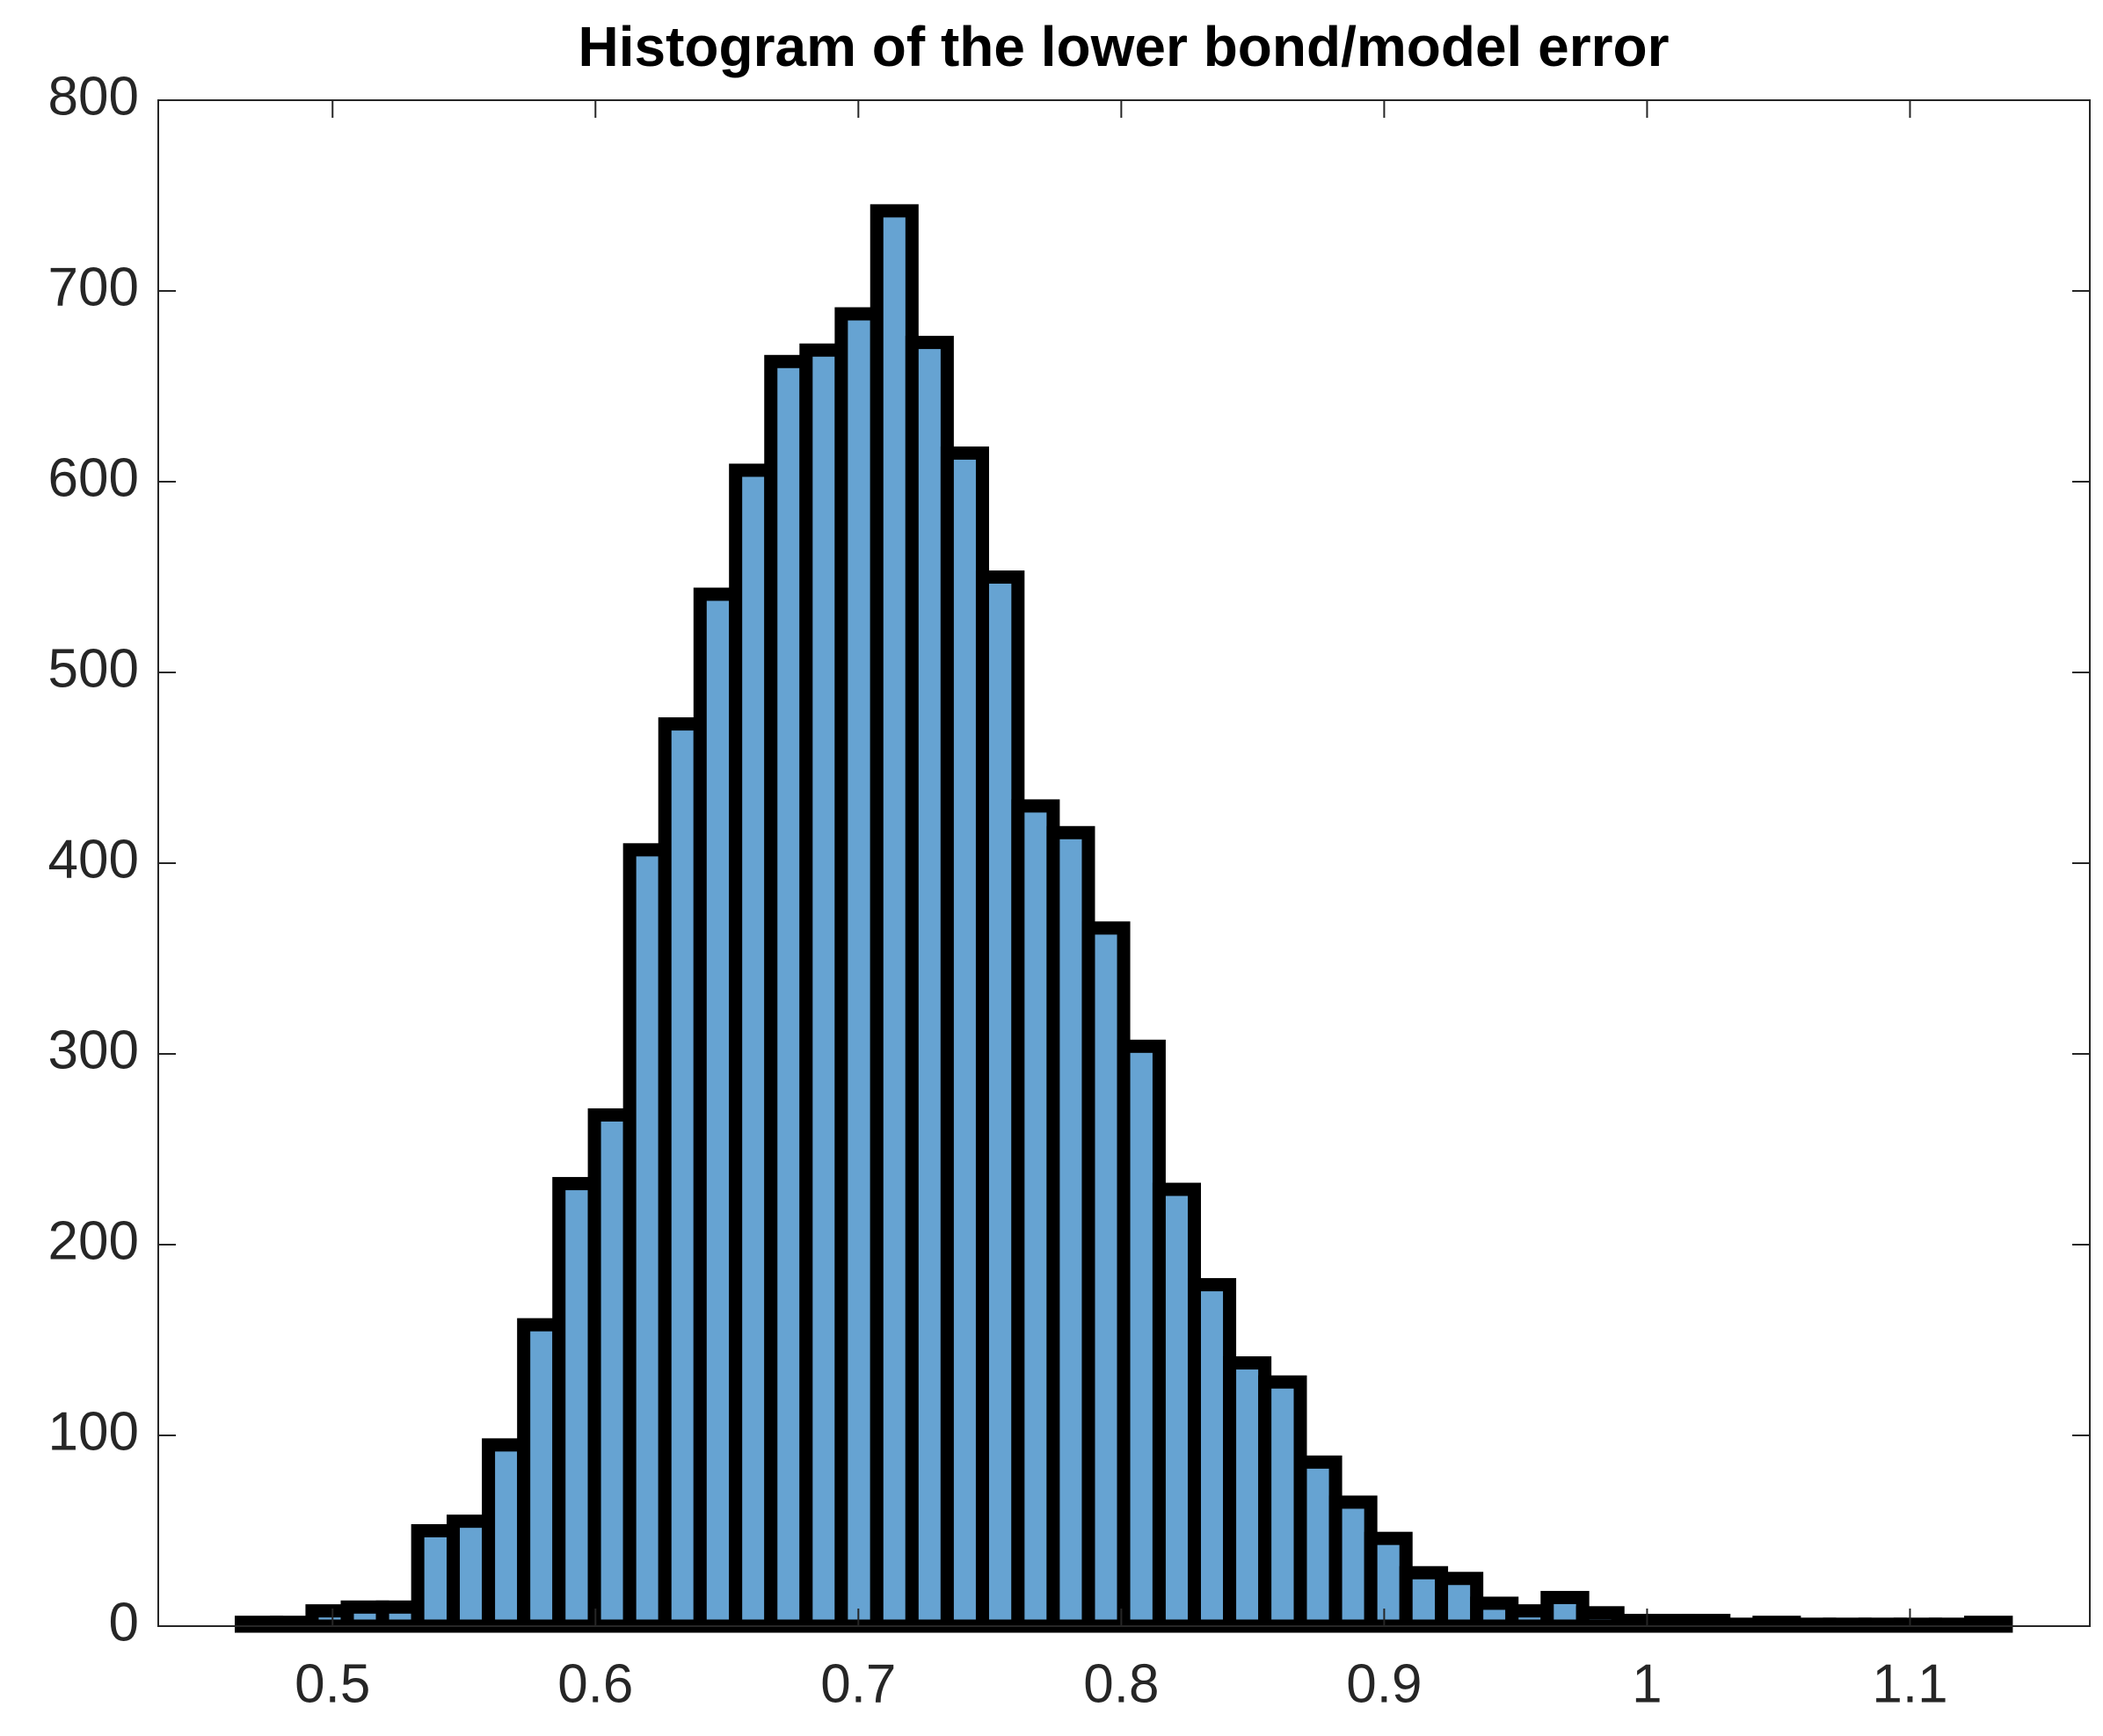 The height and width of the screenshot is (1736, 2103). Describe the element at coordinates (93, 477) in the screenshot. I see `y-tick-label: 600` at that location.